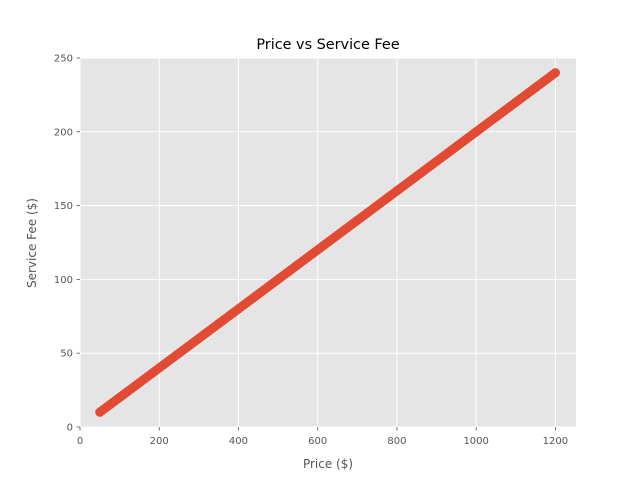 The height and width of the screenshot is (480, 640). I want to click on x-tick-label: 200, so click(159, 441).